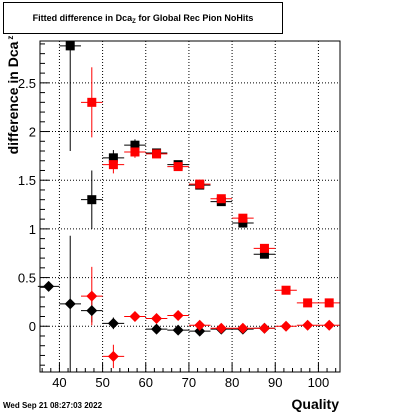  Describe the element at coordinates (134, 22) in the screenshot. I see `chart-title-subscript: Z` at that location.